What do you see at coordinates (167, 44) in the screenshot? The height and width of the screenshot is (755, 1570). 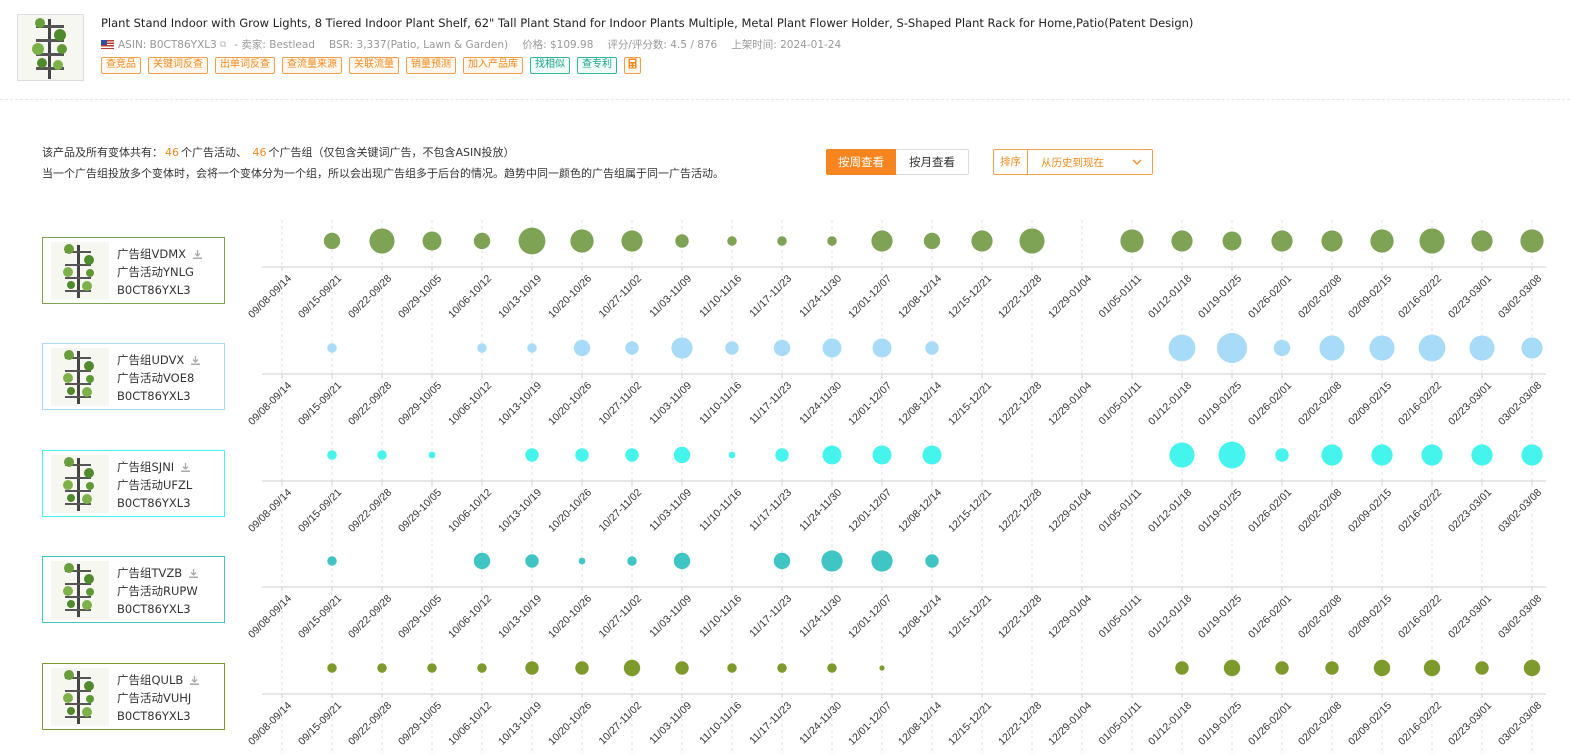 I see `asin-text: ASIN: B0CT86YXL3` at bounding box center [167, 44].